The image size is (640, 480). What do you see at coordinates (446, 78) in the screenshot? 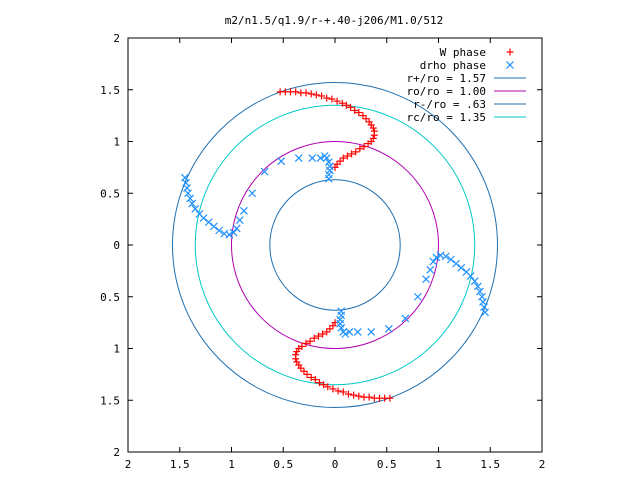
I see `legend-label: r+/ro = 1.57` at bounding box center [446, 78].